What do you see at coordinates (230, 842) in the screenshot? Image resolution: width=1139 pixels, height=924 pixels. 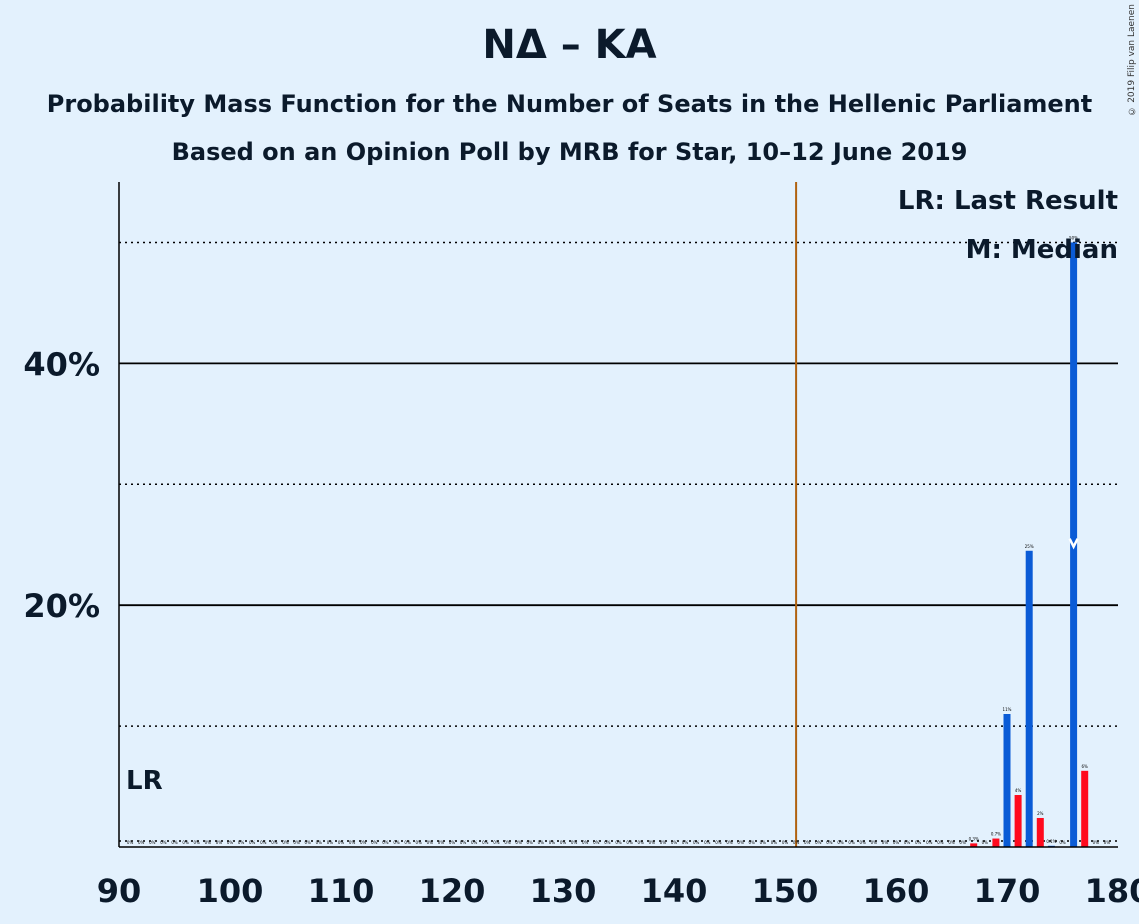 I see `zero-label-100: 0%` at bounding box center [230, 842].